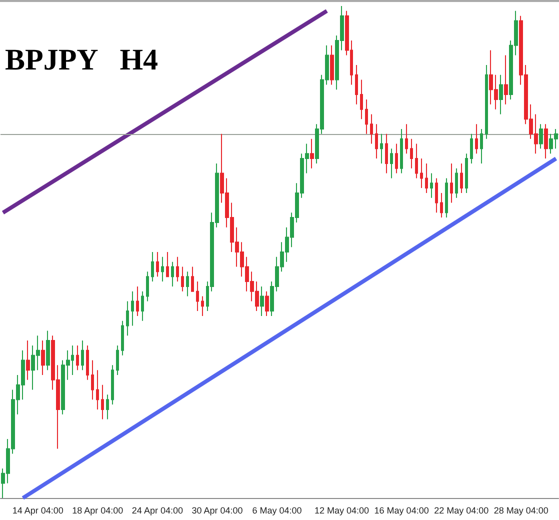 The image size is (559, 520). I want to click on x-tick-label: 16 May 04:00, so click(401, 511).